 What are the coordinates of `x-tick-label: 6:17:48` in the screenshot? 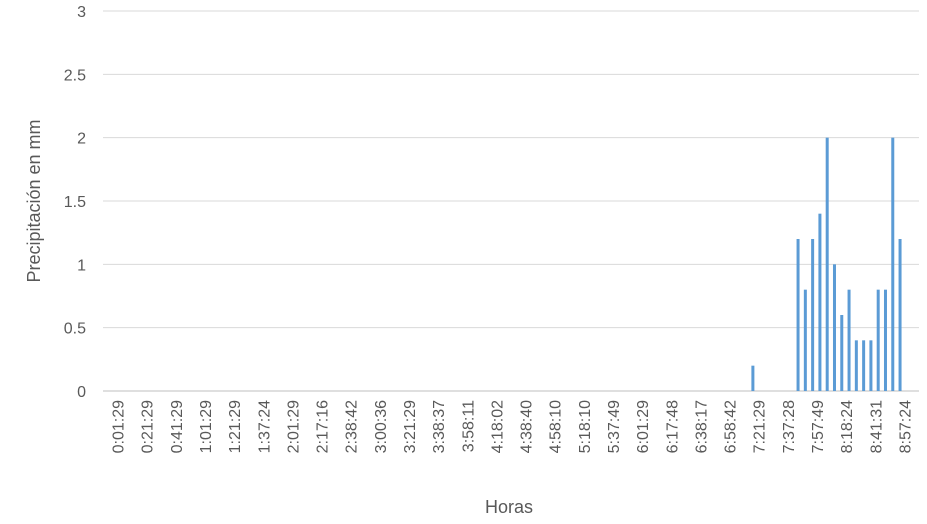 It's located at (672, 426).